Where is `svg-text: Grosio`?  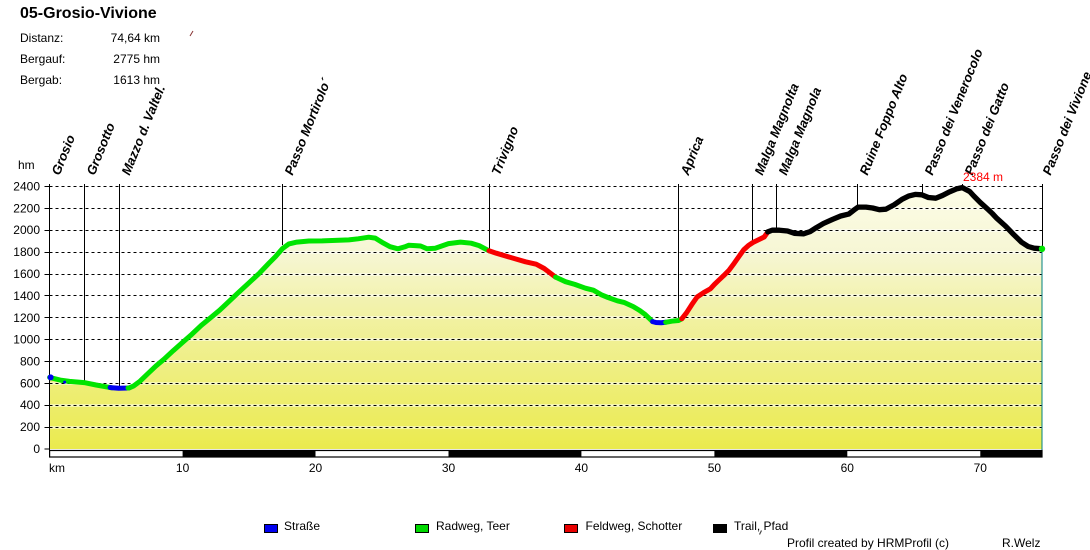 svg-text: Grosio is located at coordinates (63, 155).